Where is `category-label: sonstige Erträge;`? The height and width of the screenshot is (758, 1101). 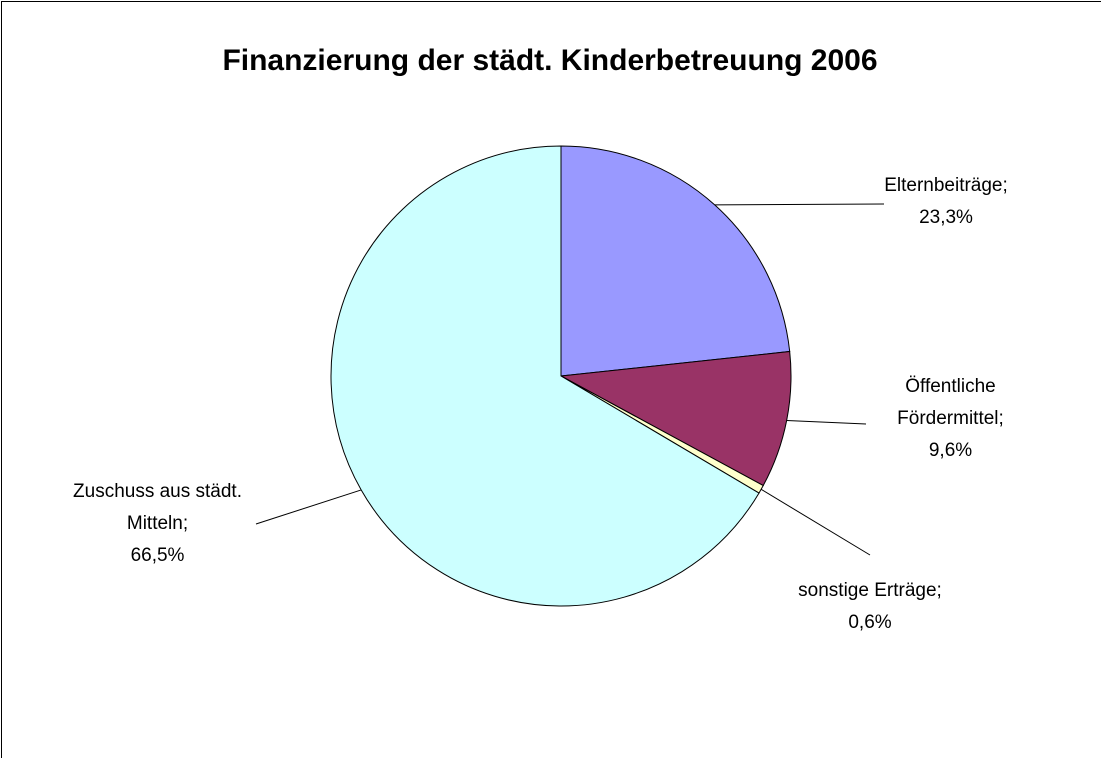
category-label: sonstige Erträge; is located at coordinates (870, 590).